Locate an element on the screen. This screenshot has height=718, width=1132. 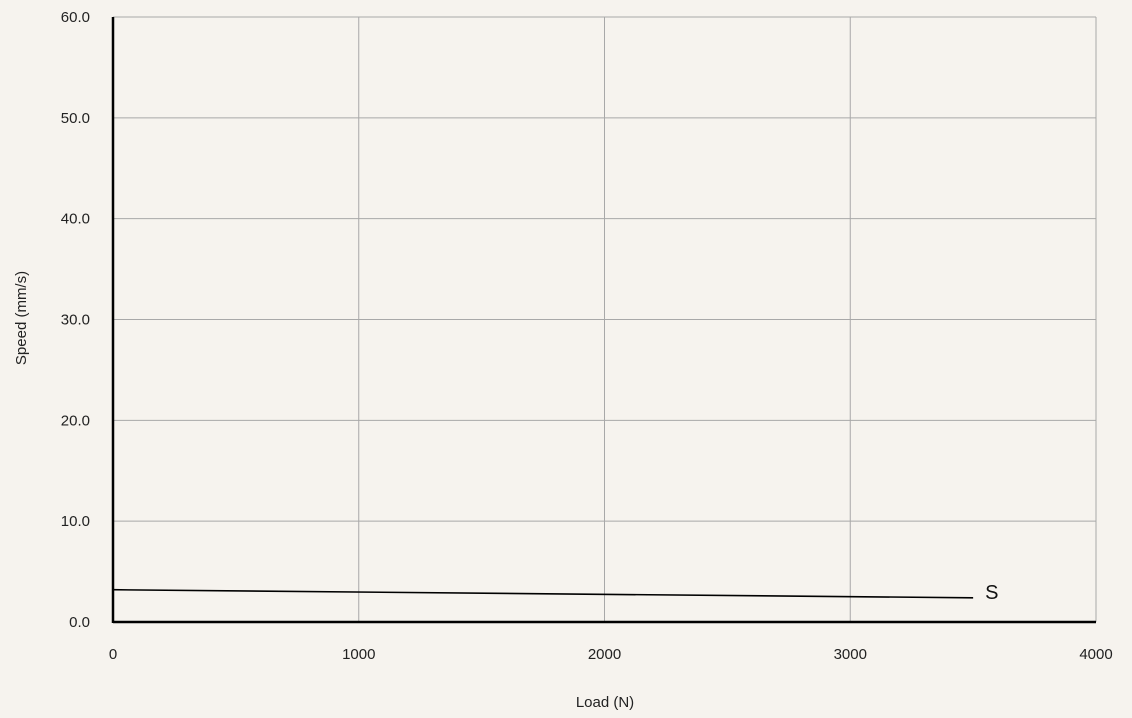
series-lines: S is located at coordinates (555, 593).